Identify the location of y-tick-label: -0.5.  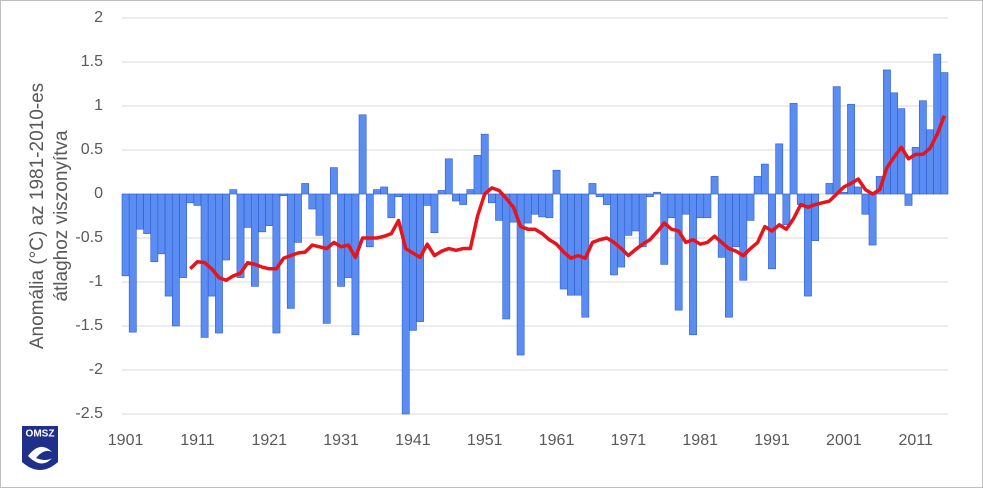
(89, 237).